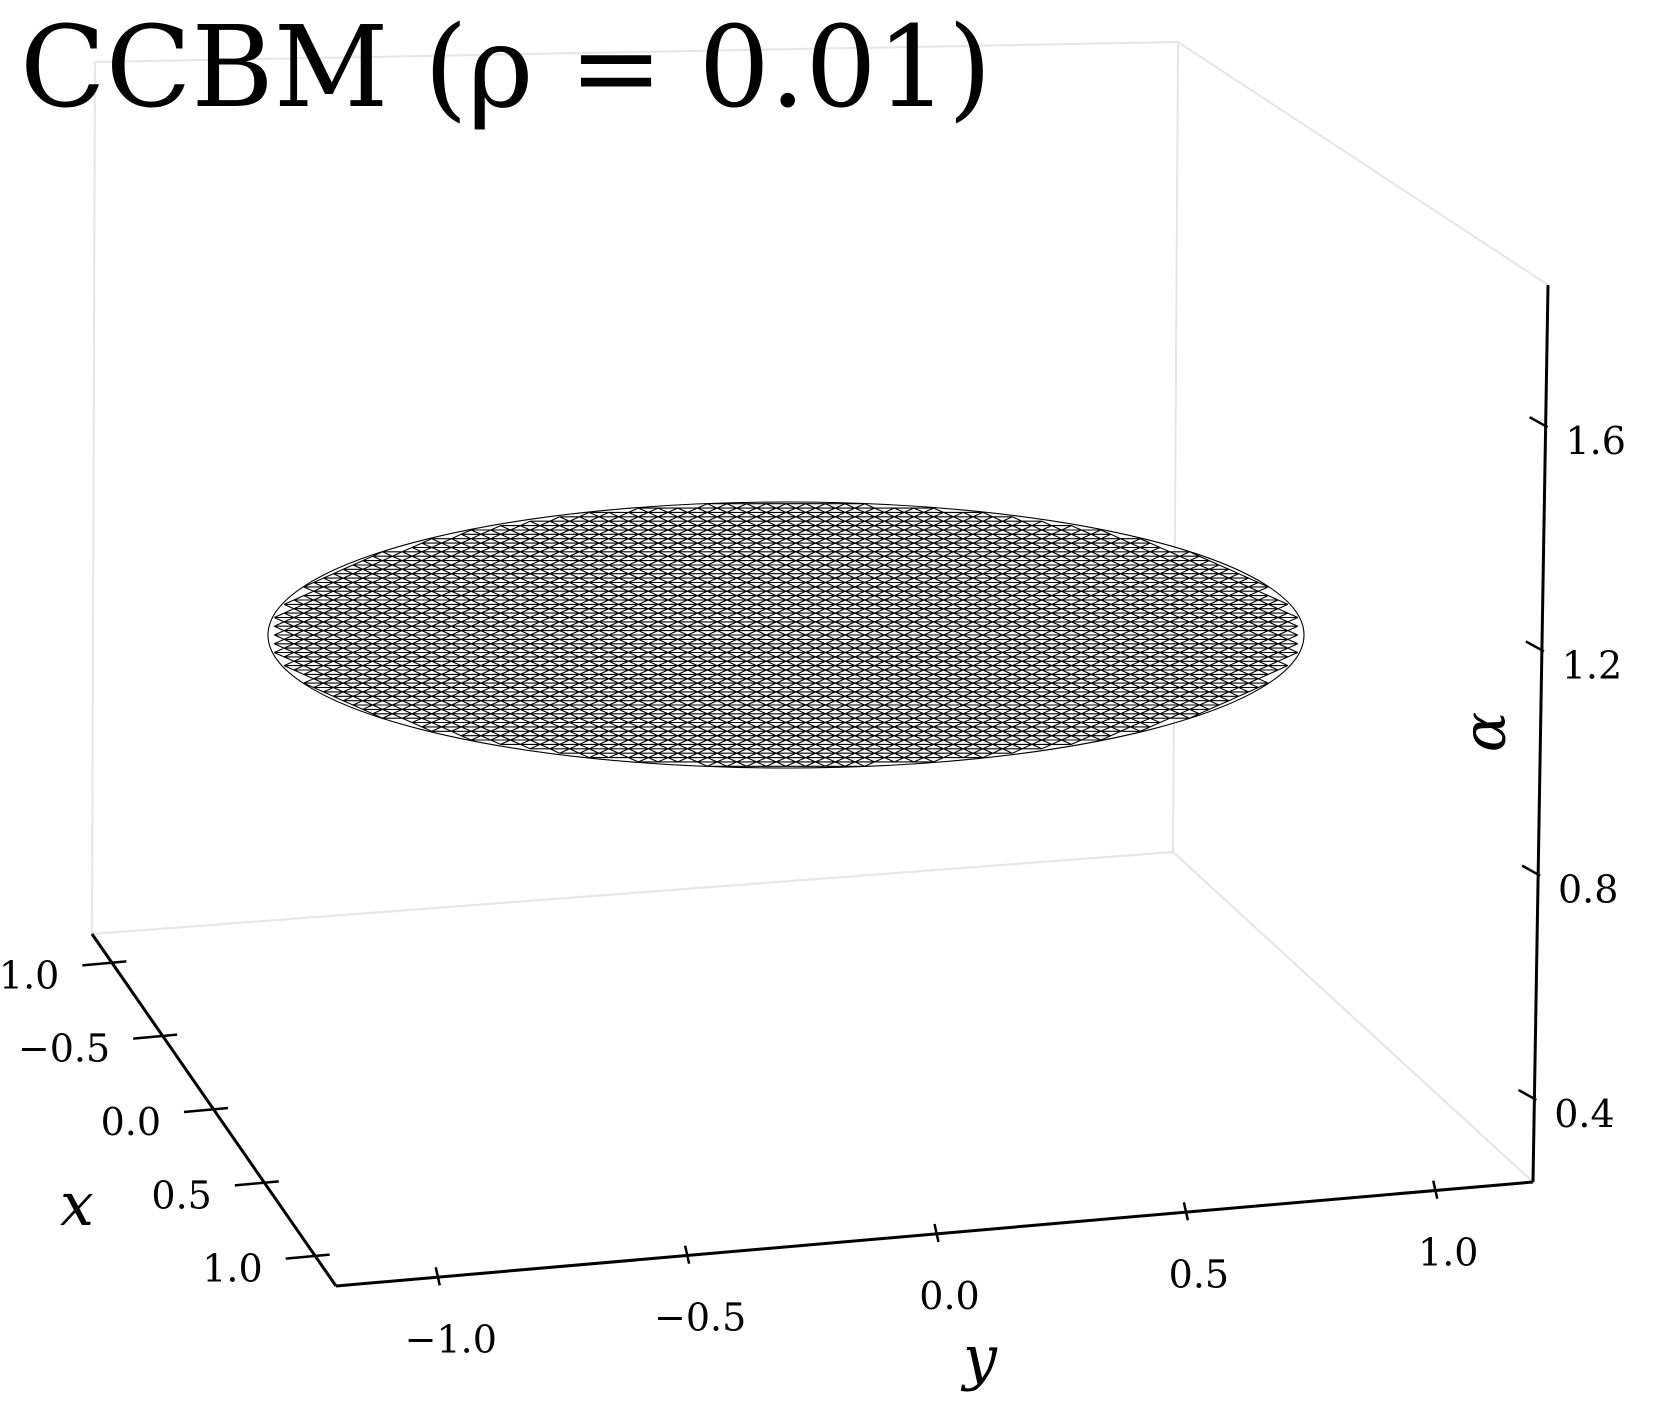 The height and width of the screenshot is (1416, 1664). What do you see at coordinates (949, 1296) in the screenshot?
I see `y-tick-label: 0.0` at bounding box center [949, 1296].